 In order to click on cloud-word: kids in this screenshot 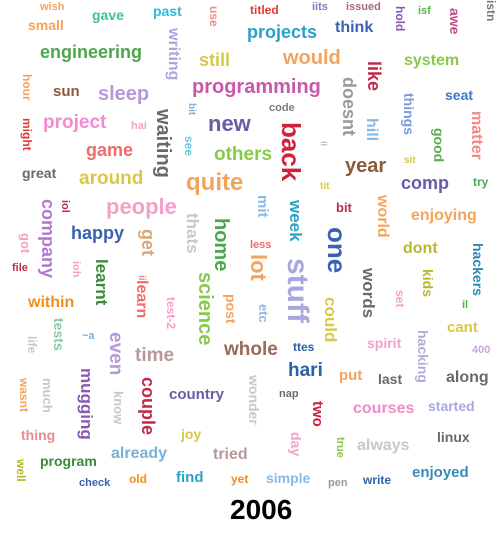, I will do `click(428, 283)`.